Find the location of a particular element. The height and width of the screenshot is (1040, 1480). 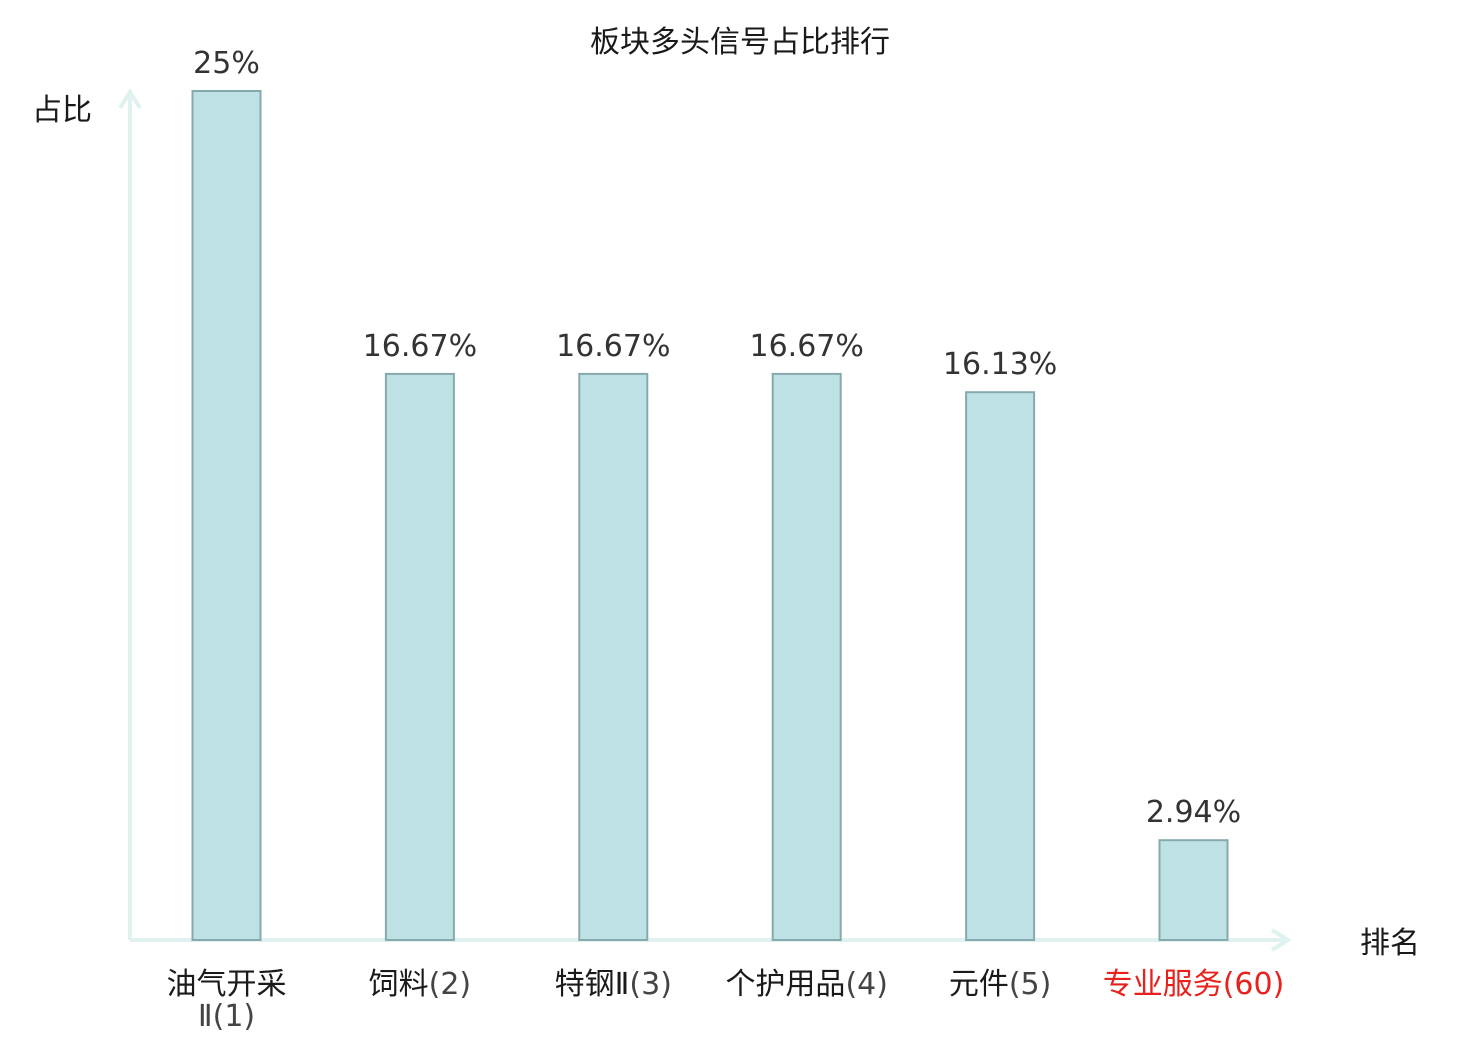

y-axis-label: 占比 is located at coordinates (62, 110).